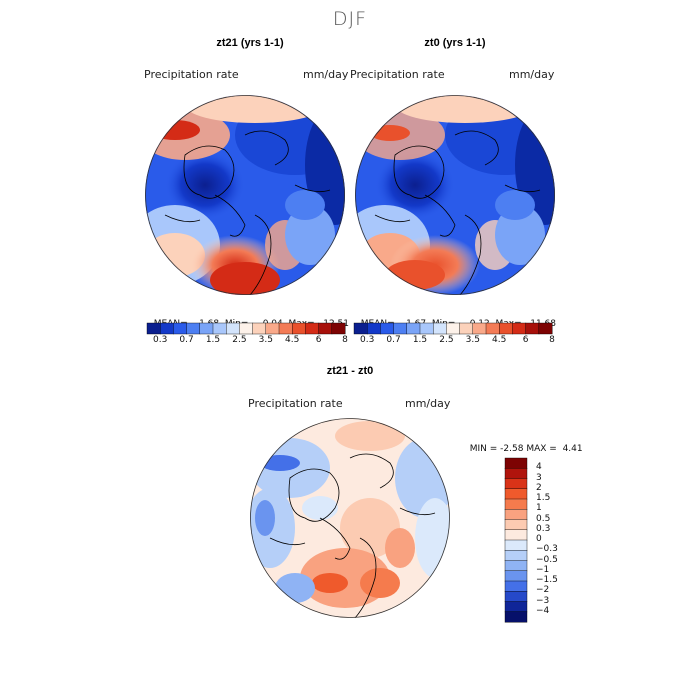 The height and width of the screenshot is (700, 700). Describe the element at coordinates (543, 590) in the screenshot. I see `colorbar-tick-label: −2` at that location.